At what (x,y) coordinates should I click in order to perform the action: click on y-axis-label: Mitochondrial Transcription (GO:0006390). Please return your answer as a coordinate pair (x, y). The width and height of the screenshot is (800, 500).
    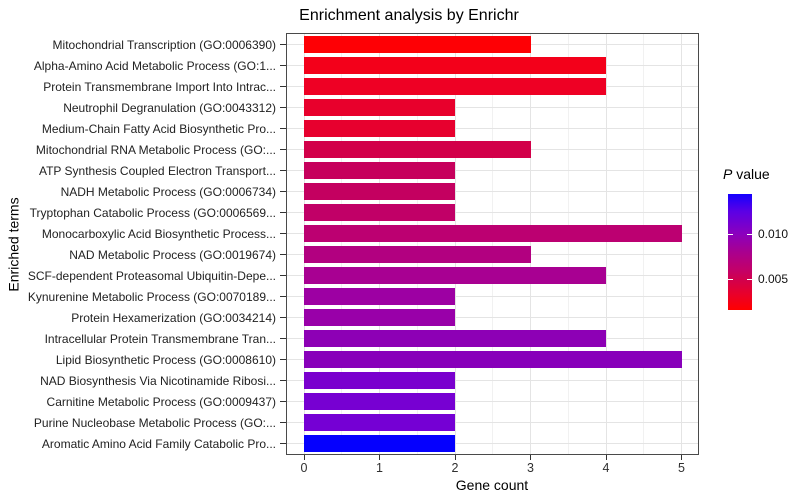
    Looking at the image, I should click on (164, 44).